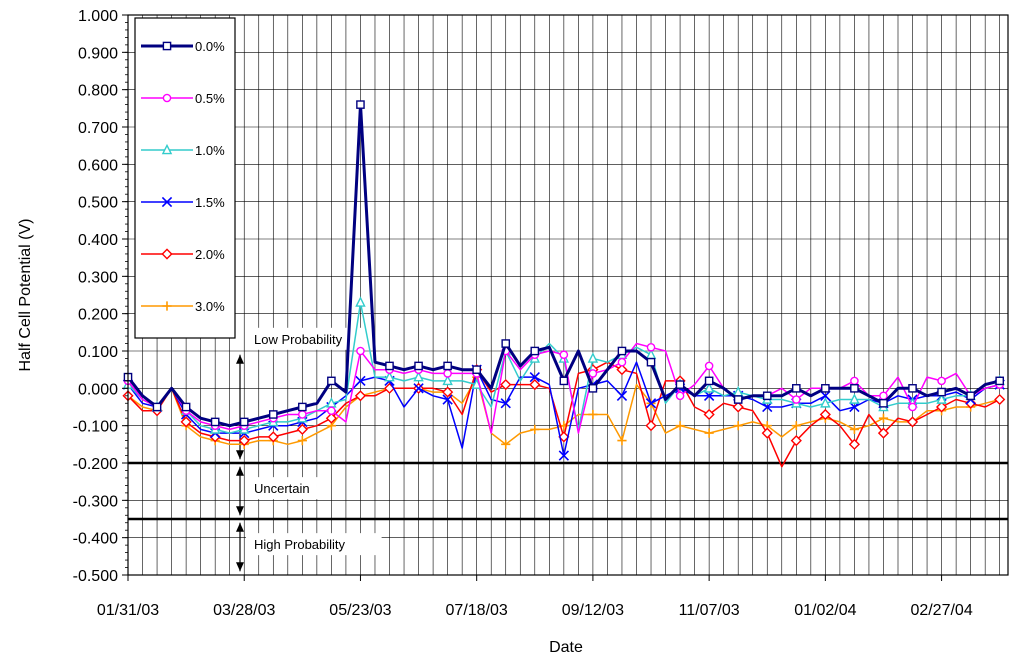 This screenshot has width=1024, height=665. I want to click on y-tick-label: -0.200, so click(95, 464).